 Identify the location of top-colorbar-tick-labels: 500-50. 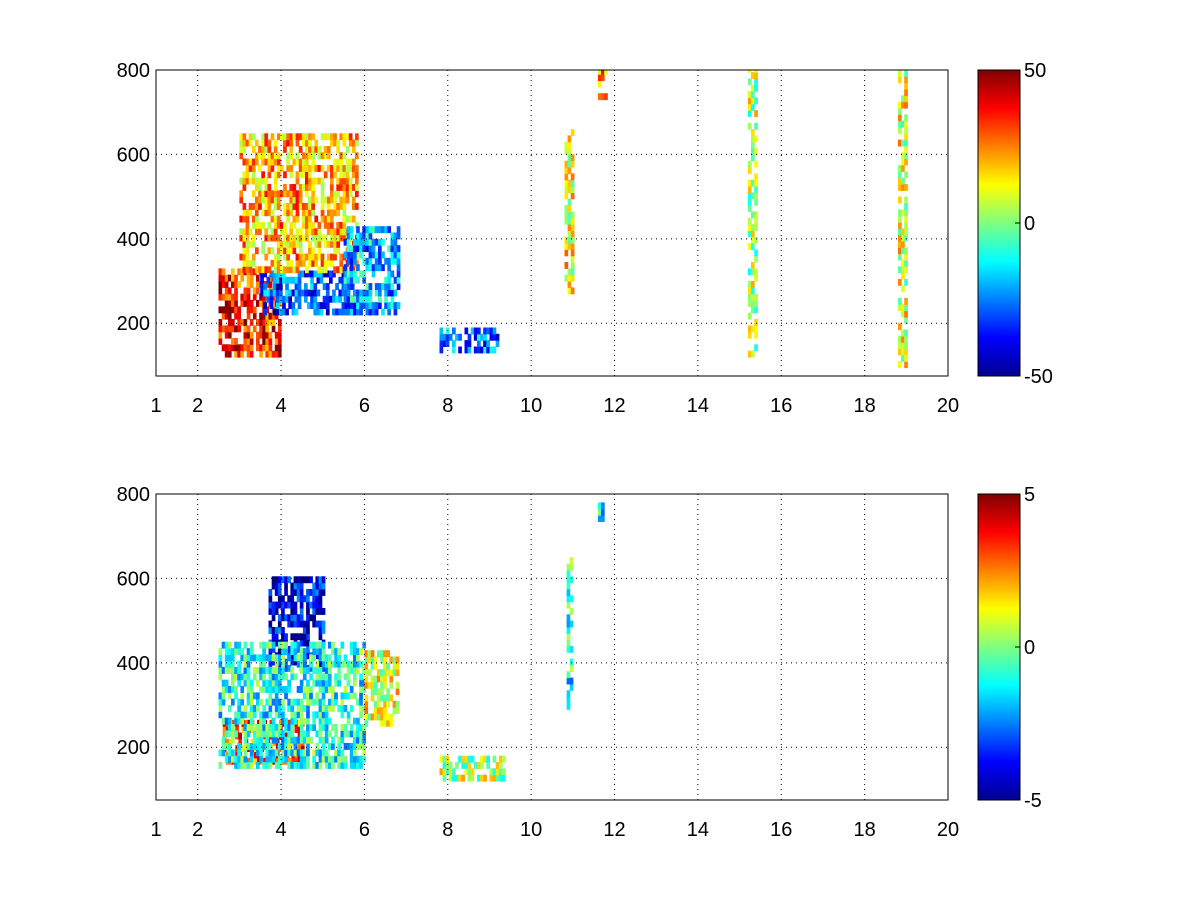
(1034, 224).